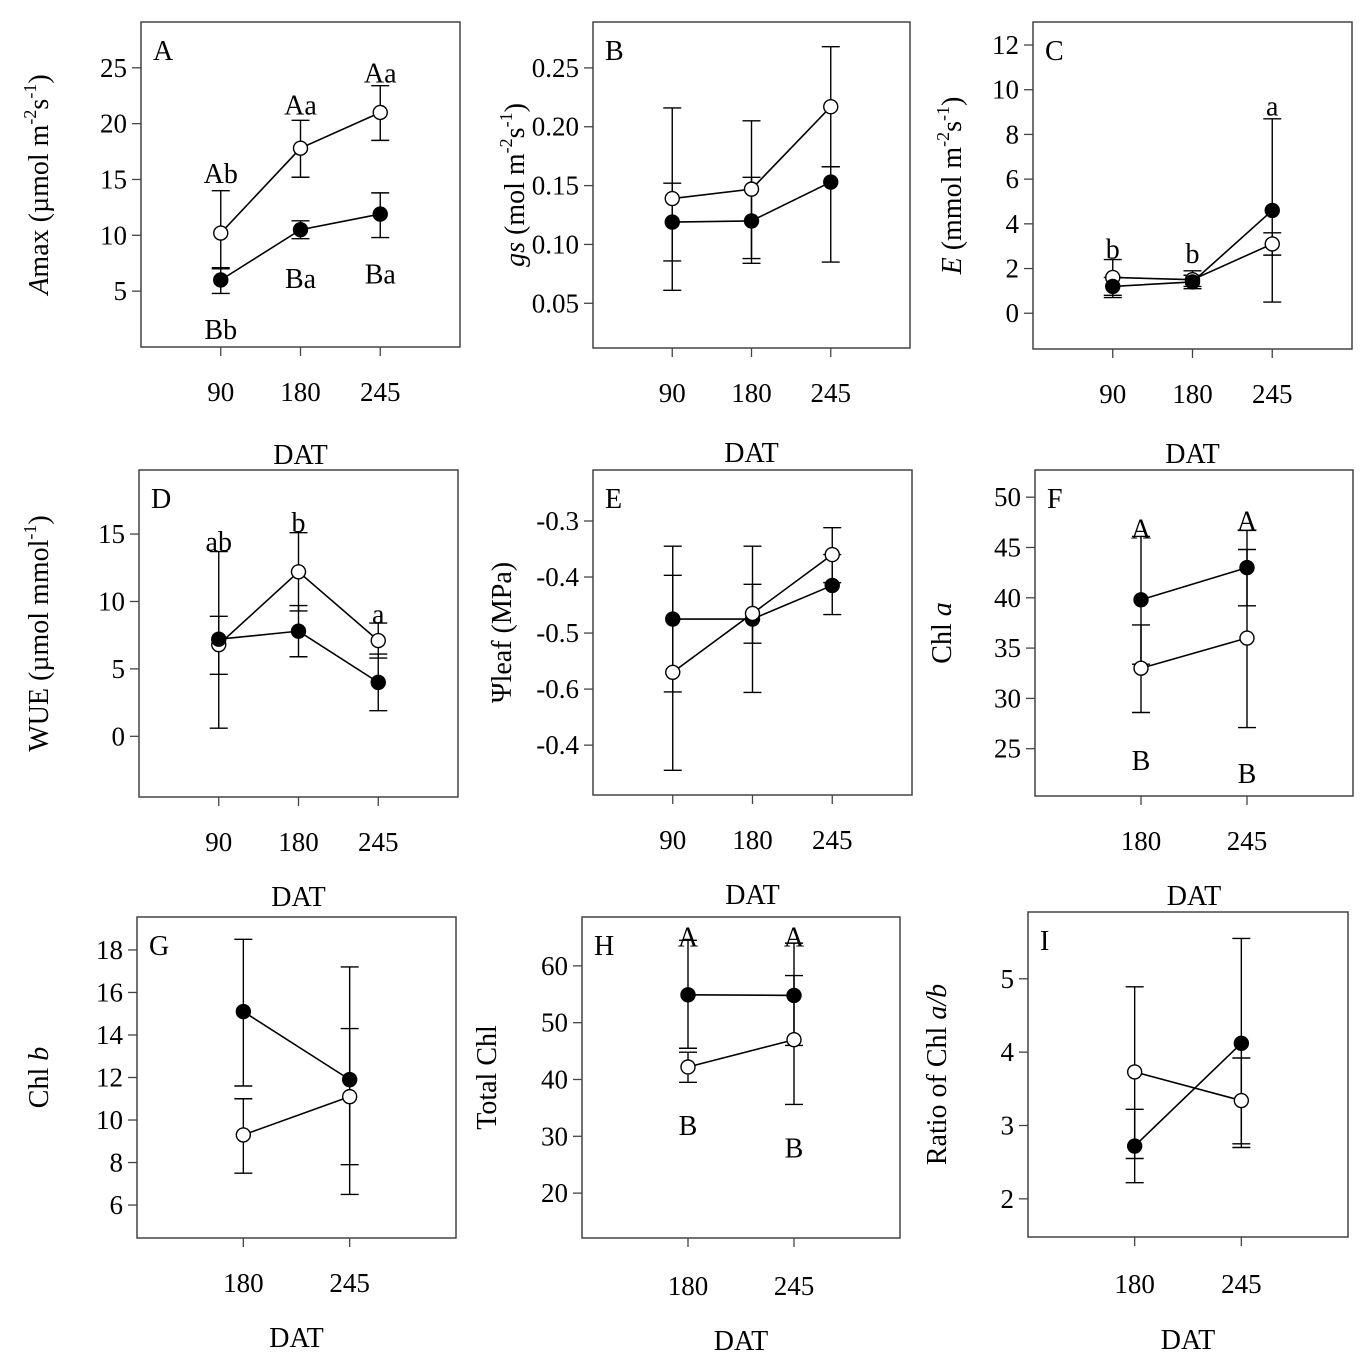 This screenshot has width=1370, height=1366. What do you see at coordinates (554, 1023) in the screenshot?
I see `y-tick-label: 50` at bounding box center [554, 1023].